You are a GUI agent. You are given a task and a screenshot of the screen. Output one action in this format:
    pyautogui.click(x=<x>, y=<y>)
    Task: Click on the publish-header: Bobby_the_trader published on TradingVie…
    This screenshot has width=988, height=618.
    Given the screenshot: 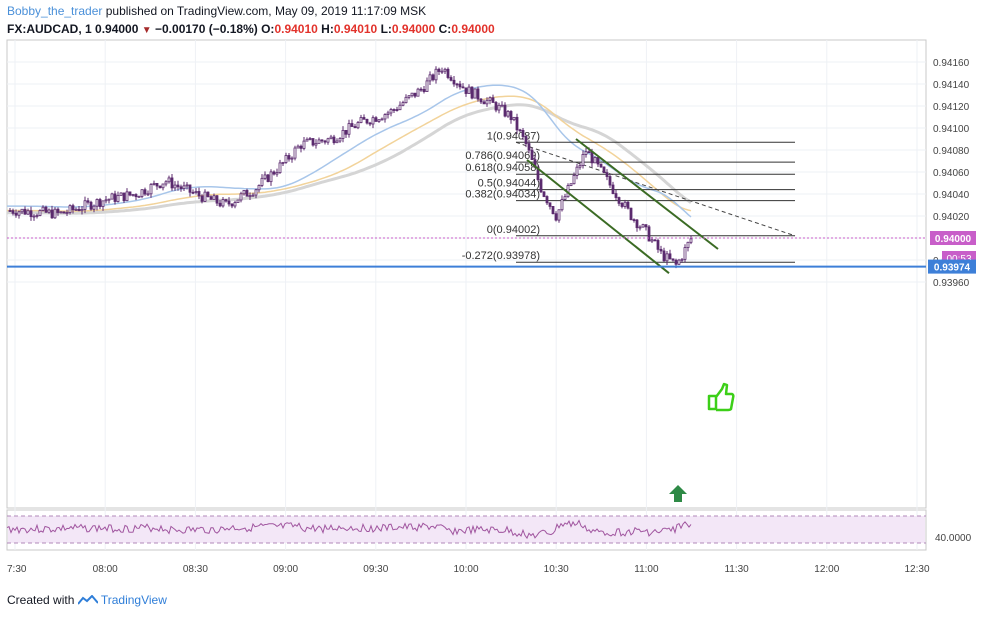 What is the action you would take?
    pyautogui.click(x=216, y=11)
    